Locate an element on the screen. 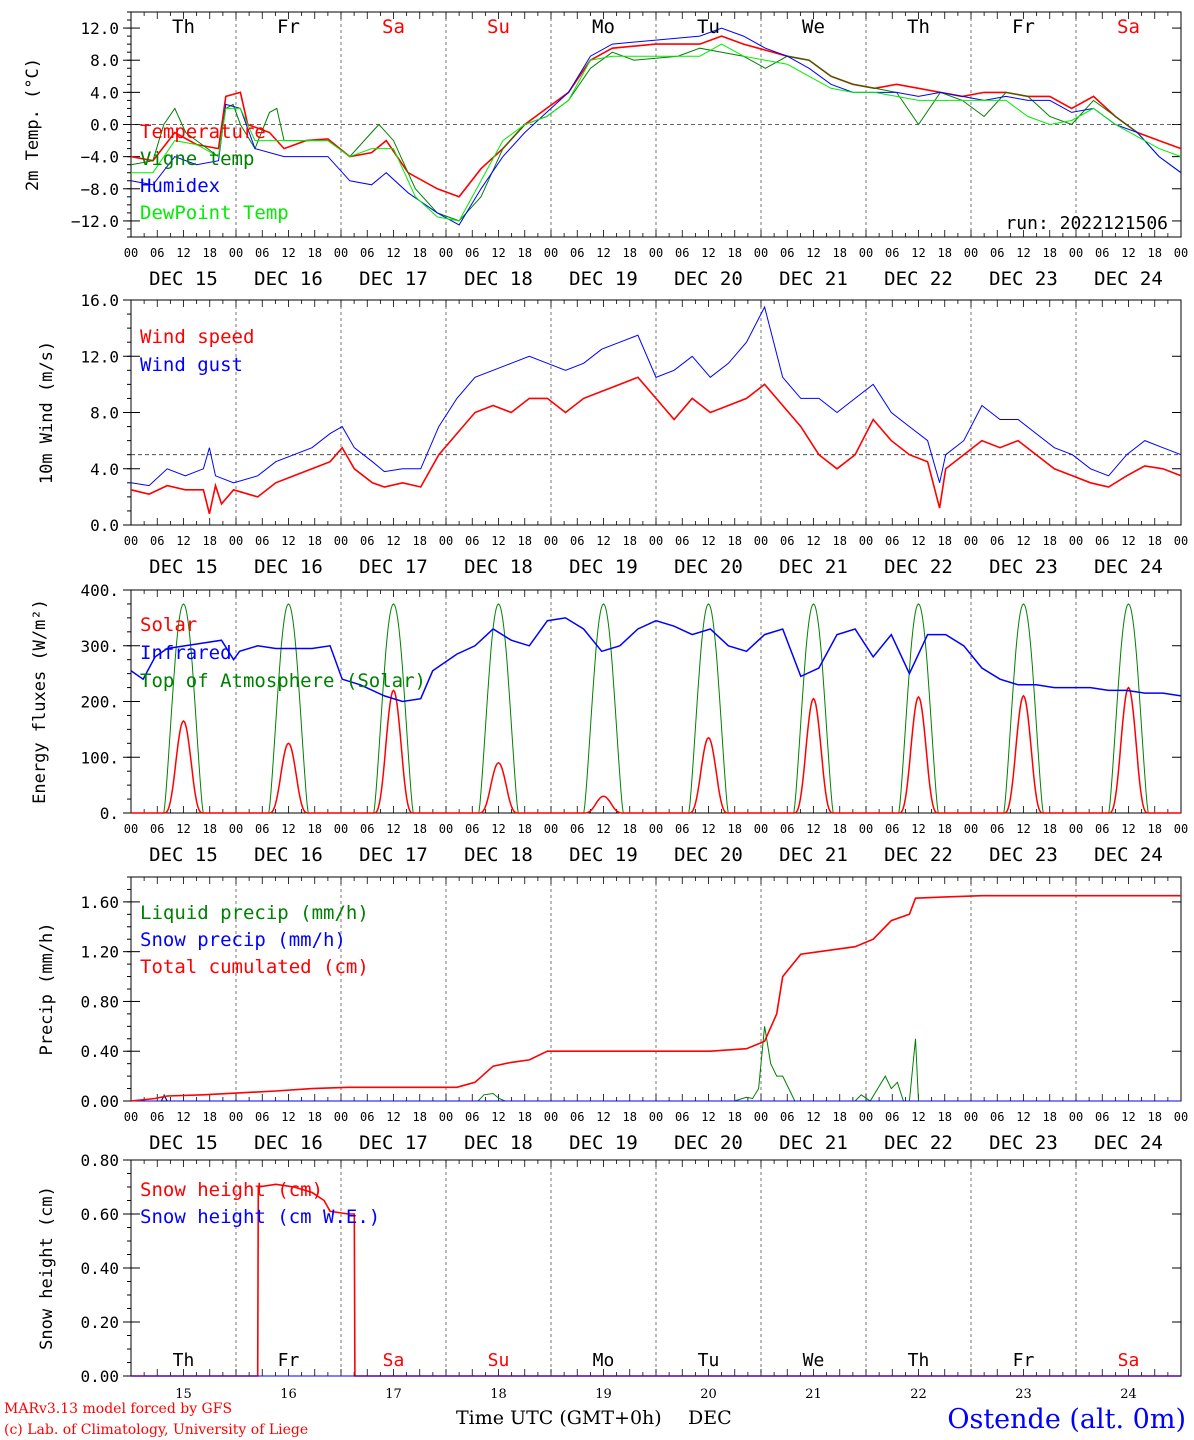  series-toa-solar is located at coordinates (656, 708).